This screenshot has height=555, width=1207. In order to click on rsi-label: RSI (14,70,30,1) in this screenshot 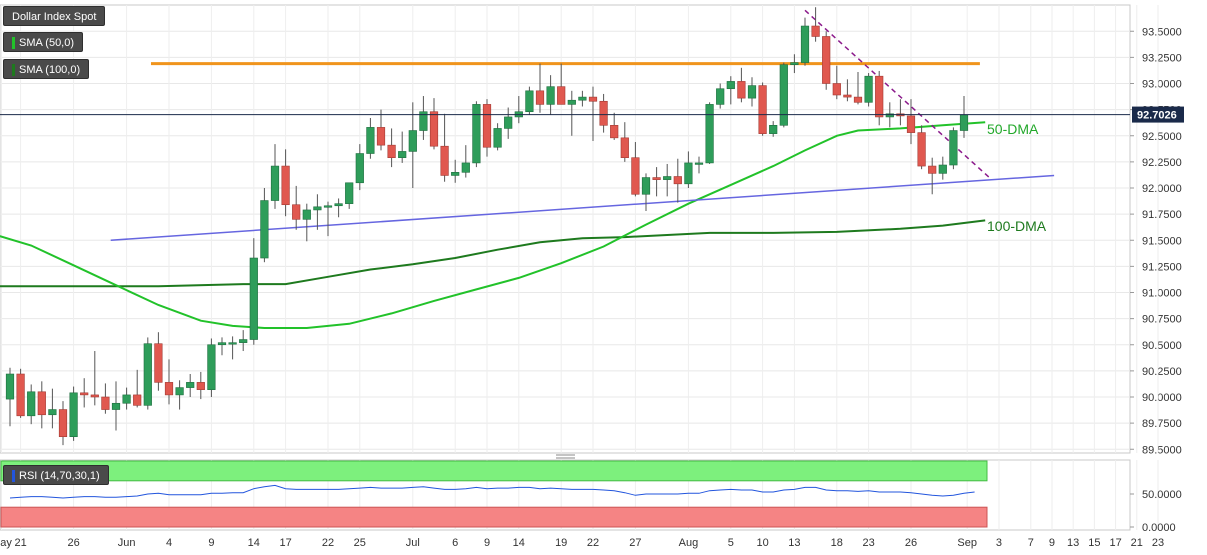, I will do `click(59, 476)`.